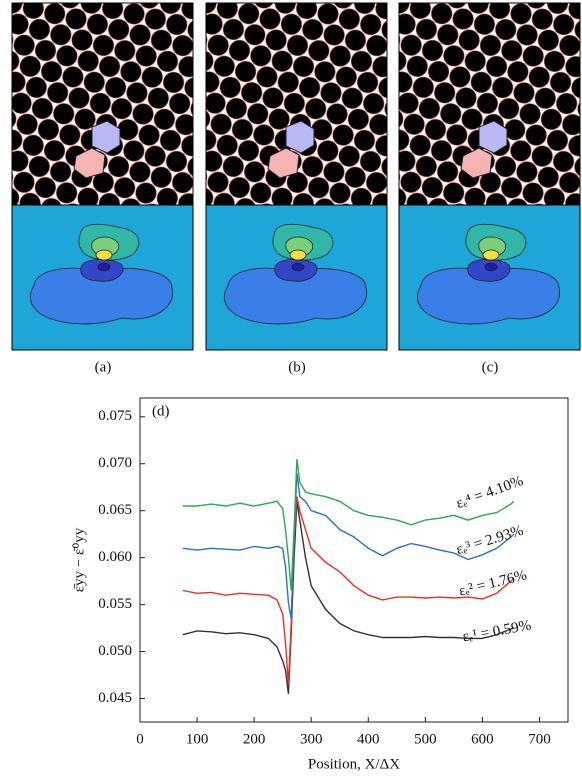 The height and width of the screenshot is (778, 582). I want to click on x-tick-label: 100, so click(197, 739).